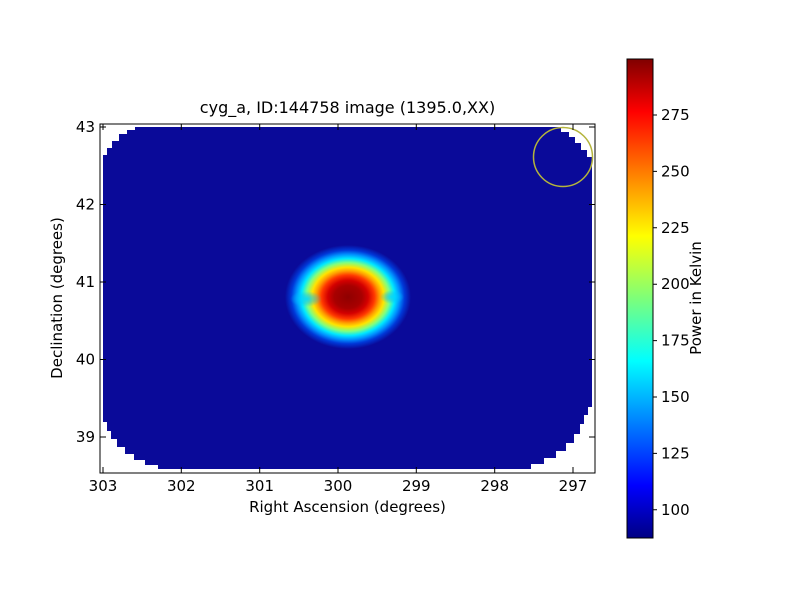 Image resolution: width=800 pixels, height=600 pixels. Describe the element at coordinates (675, 397) in the screenshot. I see `colorbar-tick-label: 150` at that location.